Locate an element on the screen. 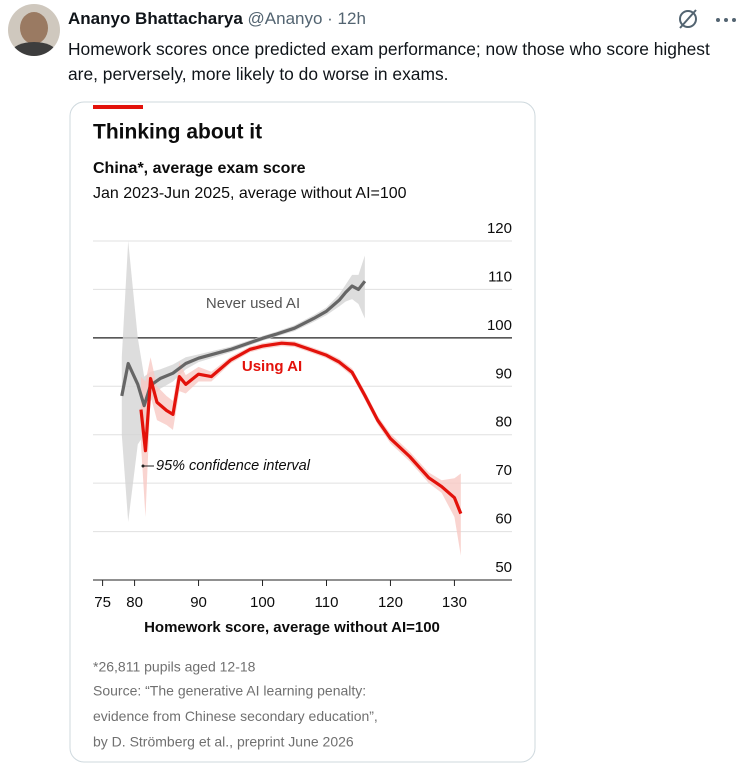 This screenshot has width=750, height=774. handle: @Ananyo is located at coordinates (285, 18).